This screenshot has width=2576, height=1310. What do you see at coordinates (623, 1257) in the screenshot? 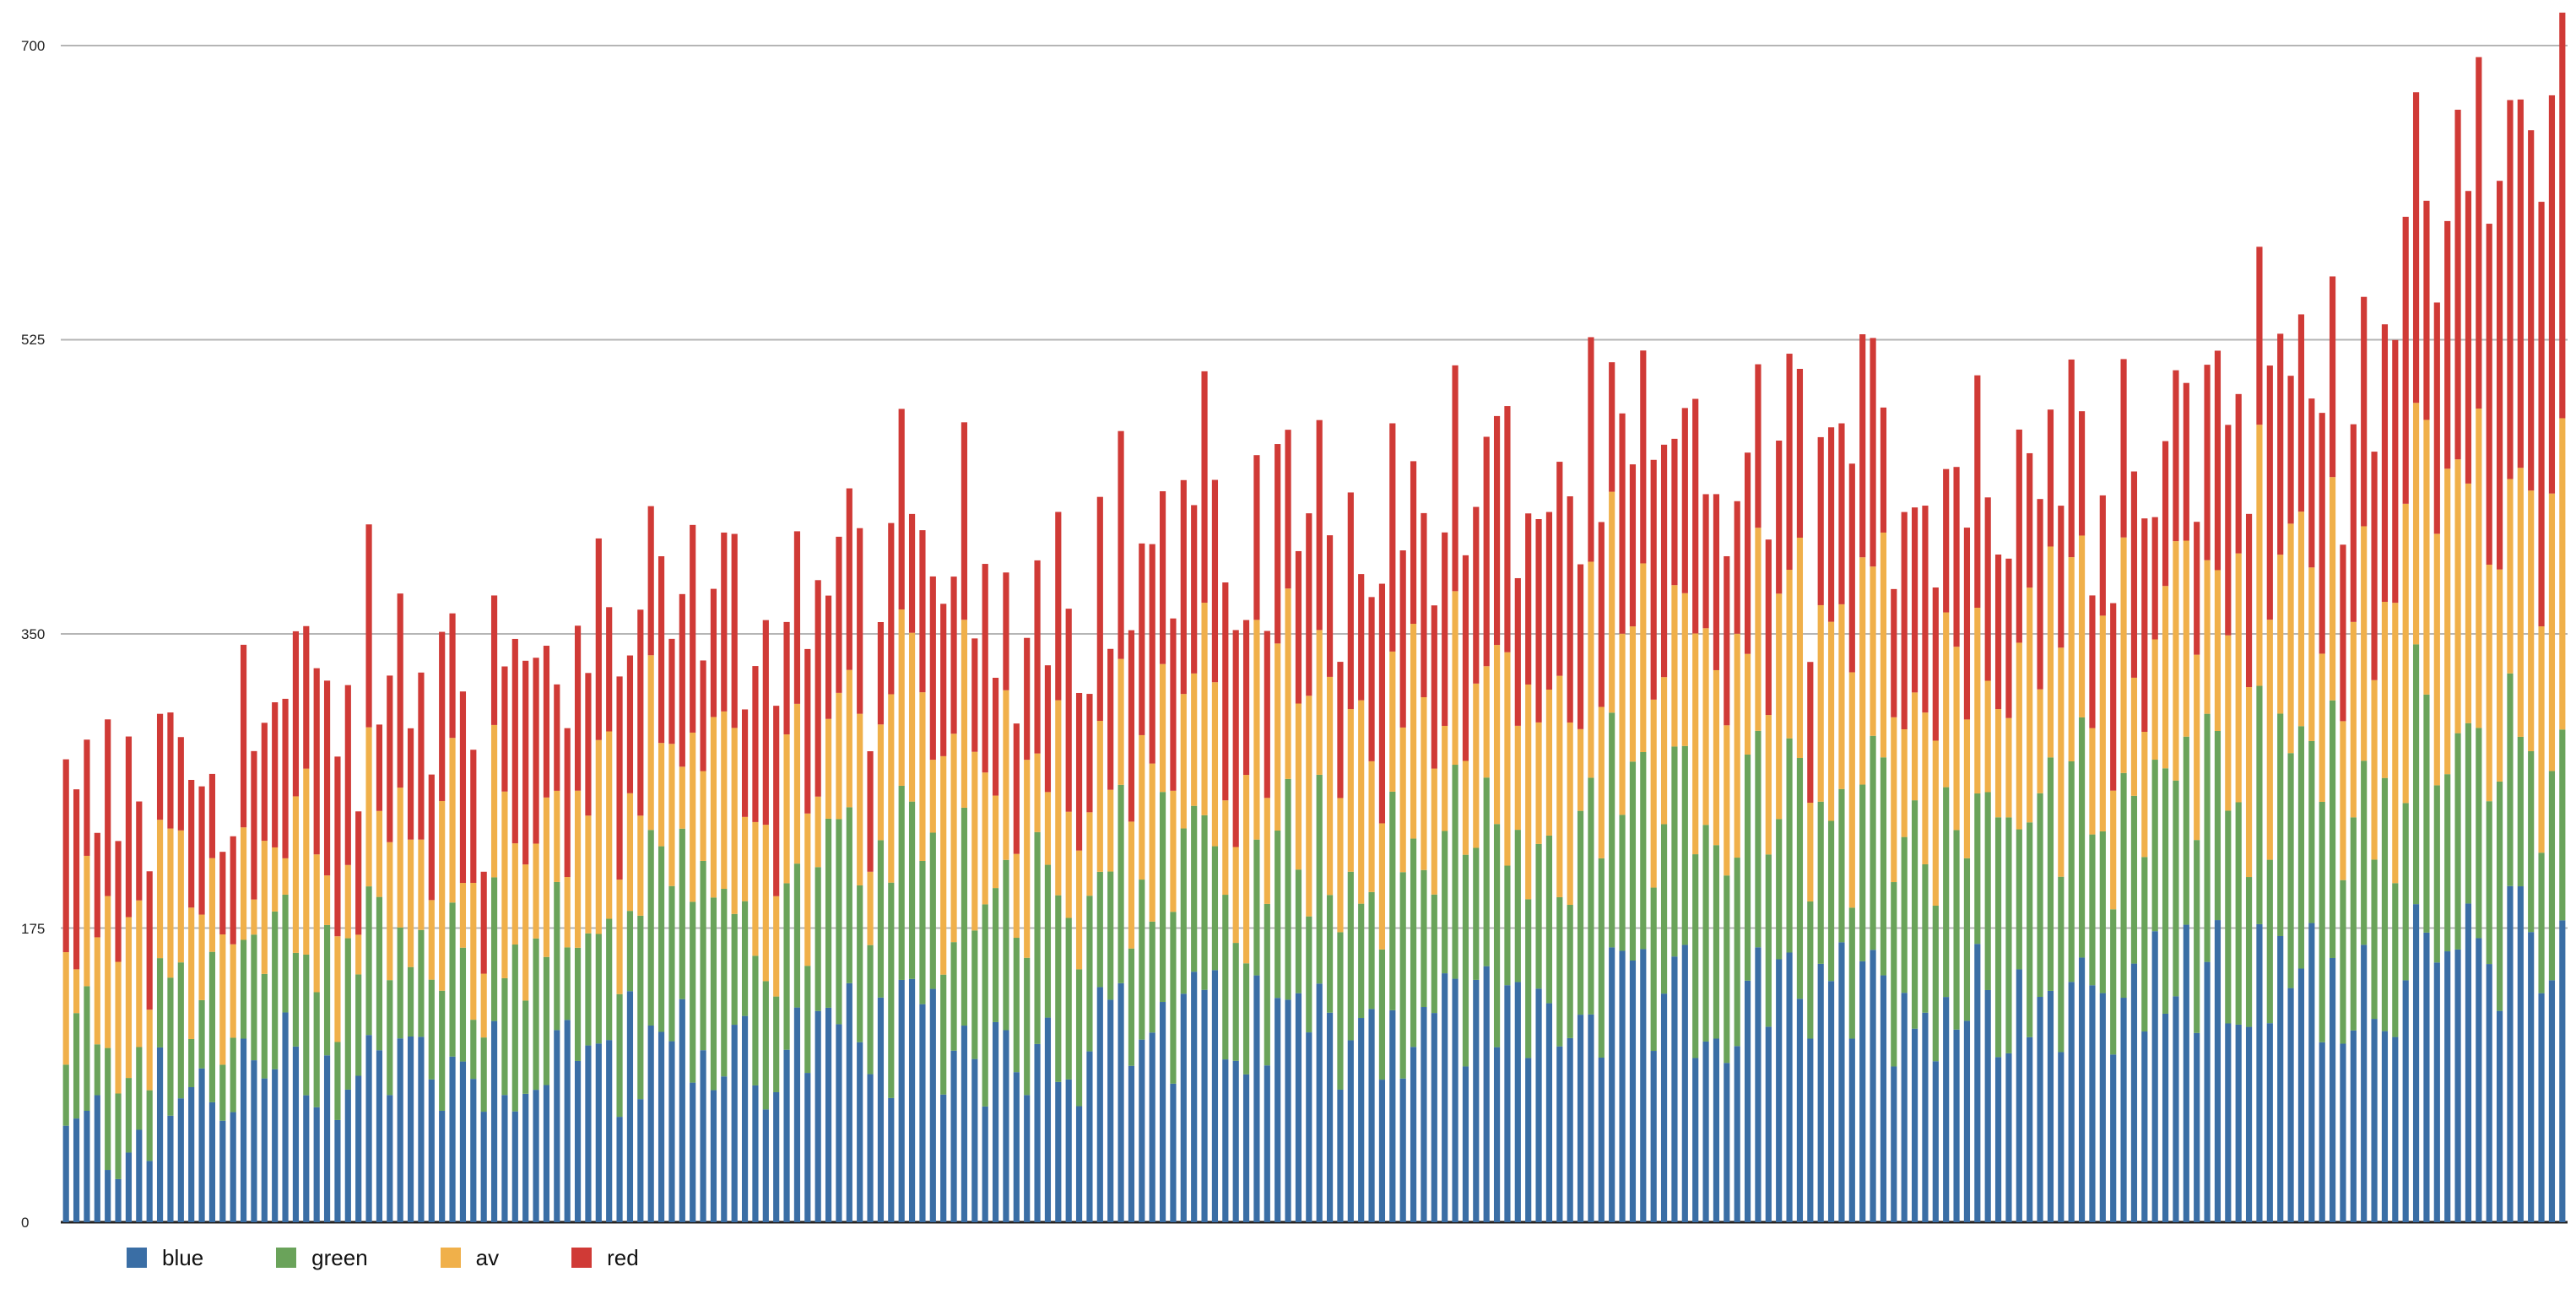
I see `legend-label-red: red` at bounding box center [623, 1257].